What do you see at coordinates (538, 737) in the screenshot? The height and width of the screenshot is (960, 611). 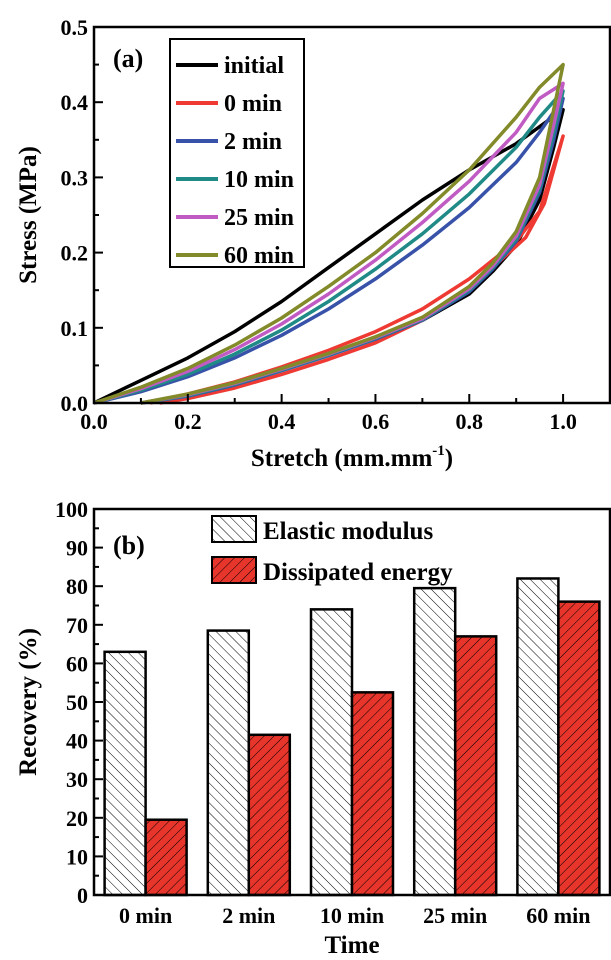 I see `bar-elastic-modulus-60-min` at bounding box center [538, 737].